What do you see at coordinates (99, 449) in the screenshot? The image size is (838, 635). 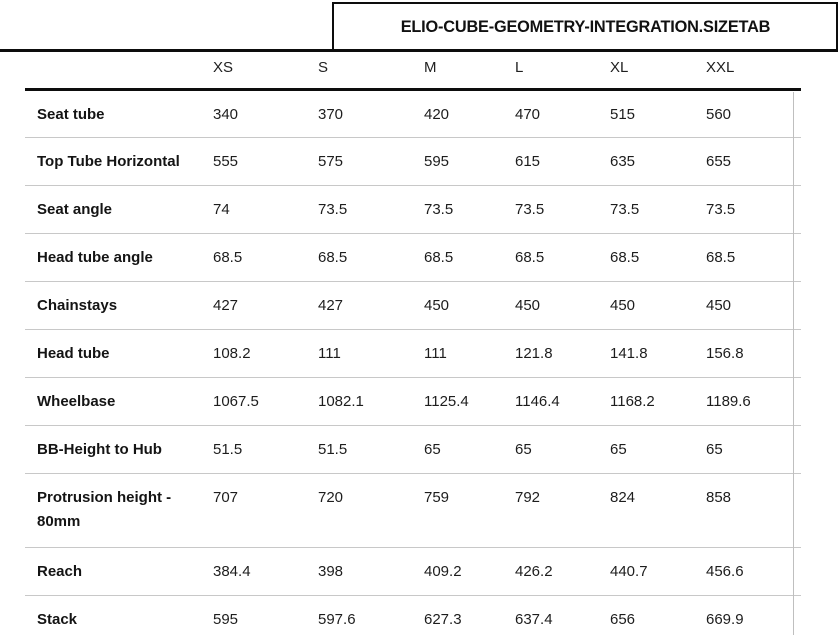 I see `geometry-row-label: BB-Height to Hub` at bounding box center [99, 449].